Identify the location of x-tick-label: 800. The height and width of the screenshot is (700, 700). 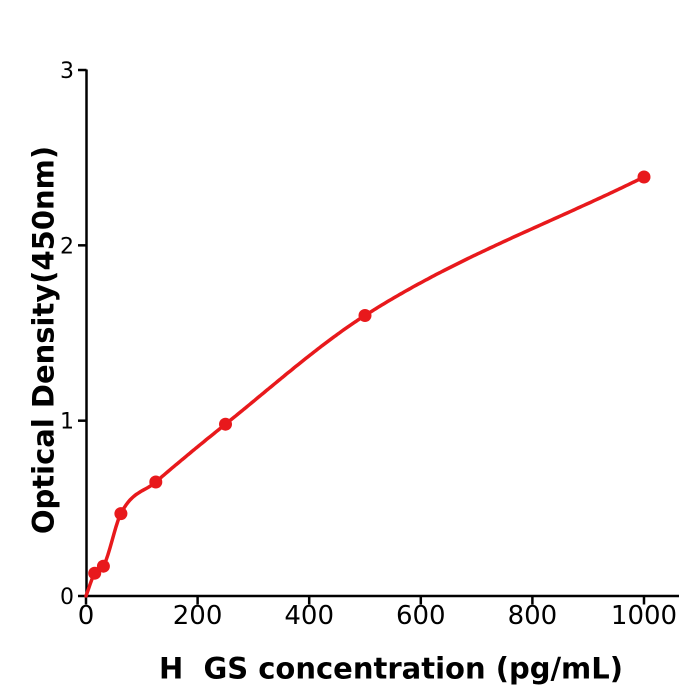
(533, 616).